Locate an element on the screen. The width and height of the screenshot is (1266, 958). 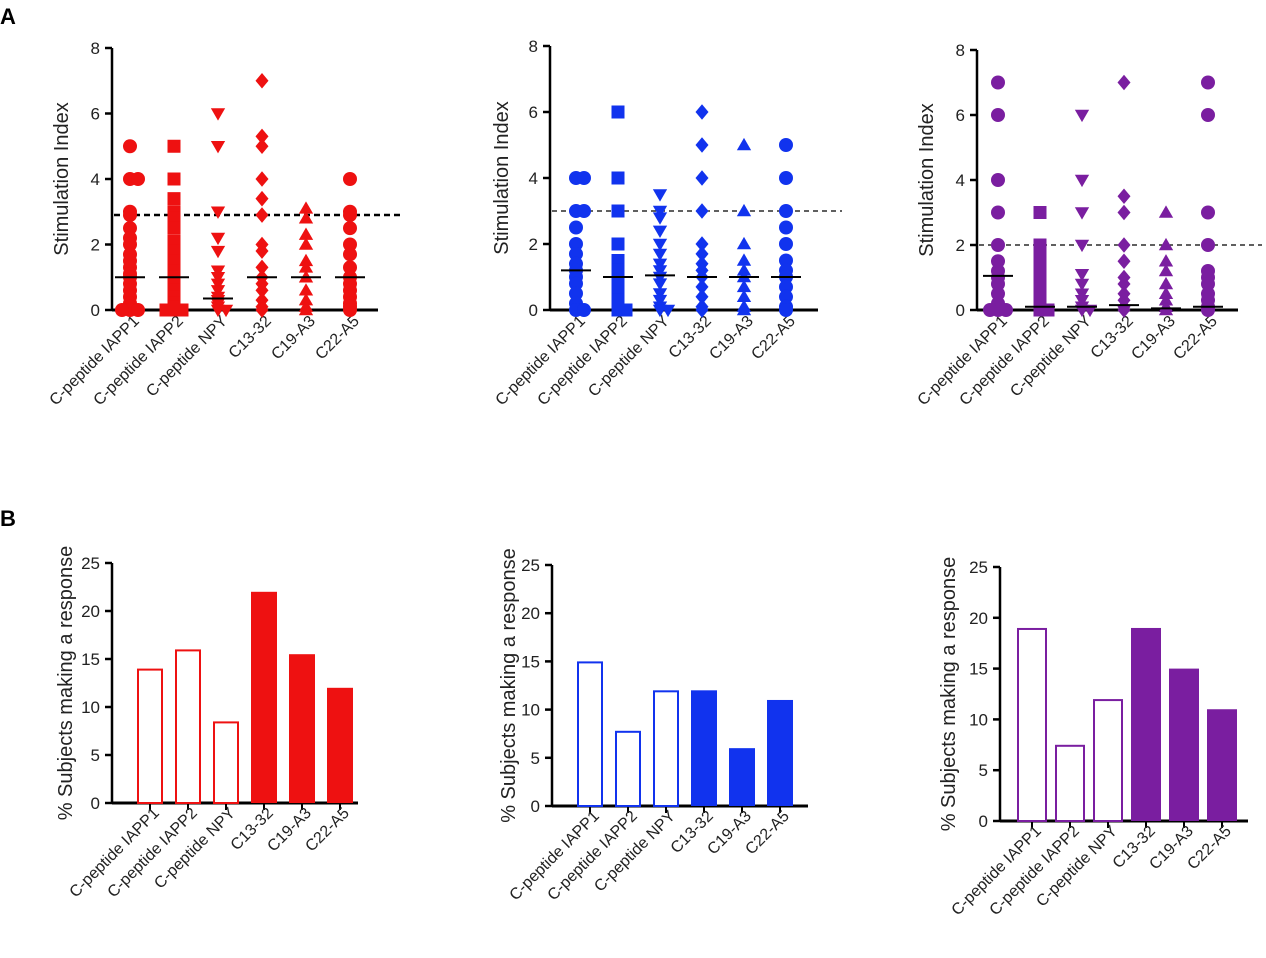
y-tick-label: 15 is located at coordinates (530, 661).